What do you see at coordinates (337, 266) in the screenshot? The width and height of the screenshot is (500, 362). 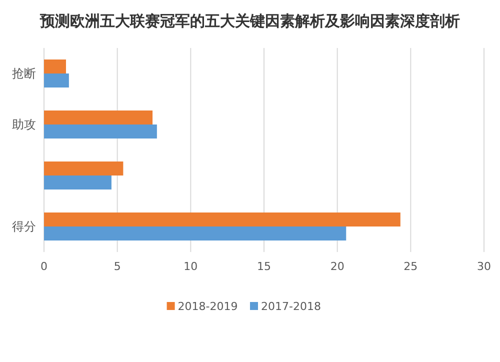 I see `x-tick-label: 20` at bounding box center [337, 266].